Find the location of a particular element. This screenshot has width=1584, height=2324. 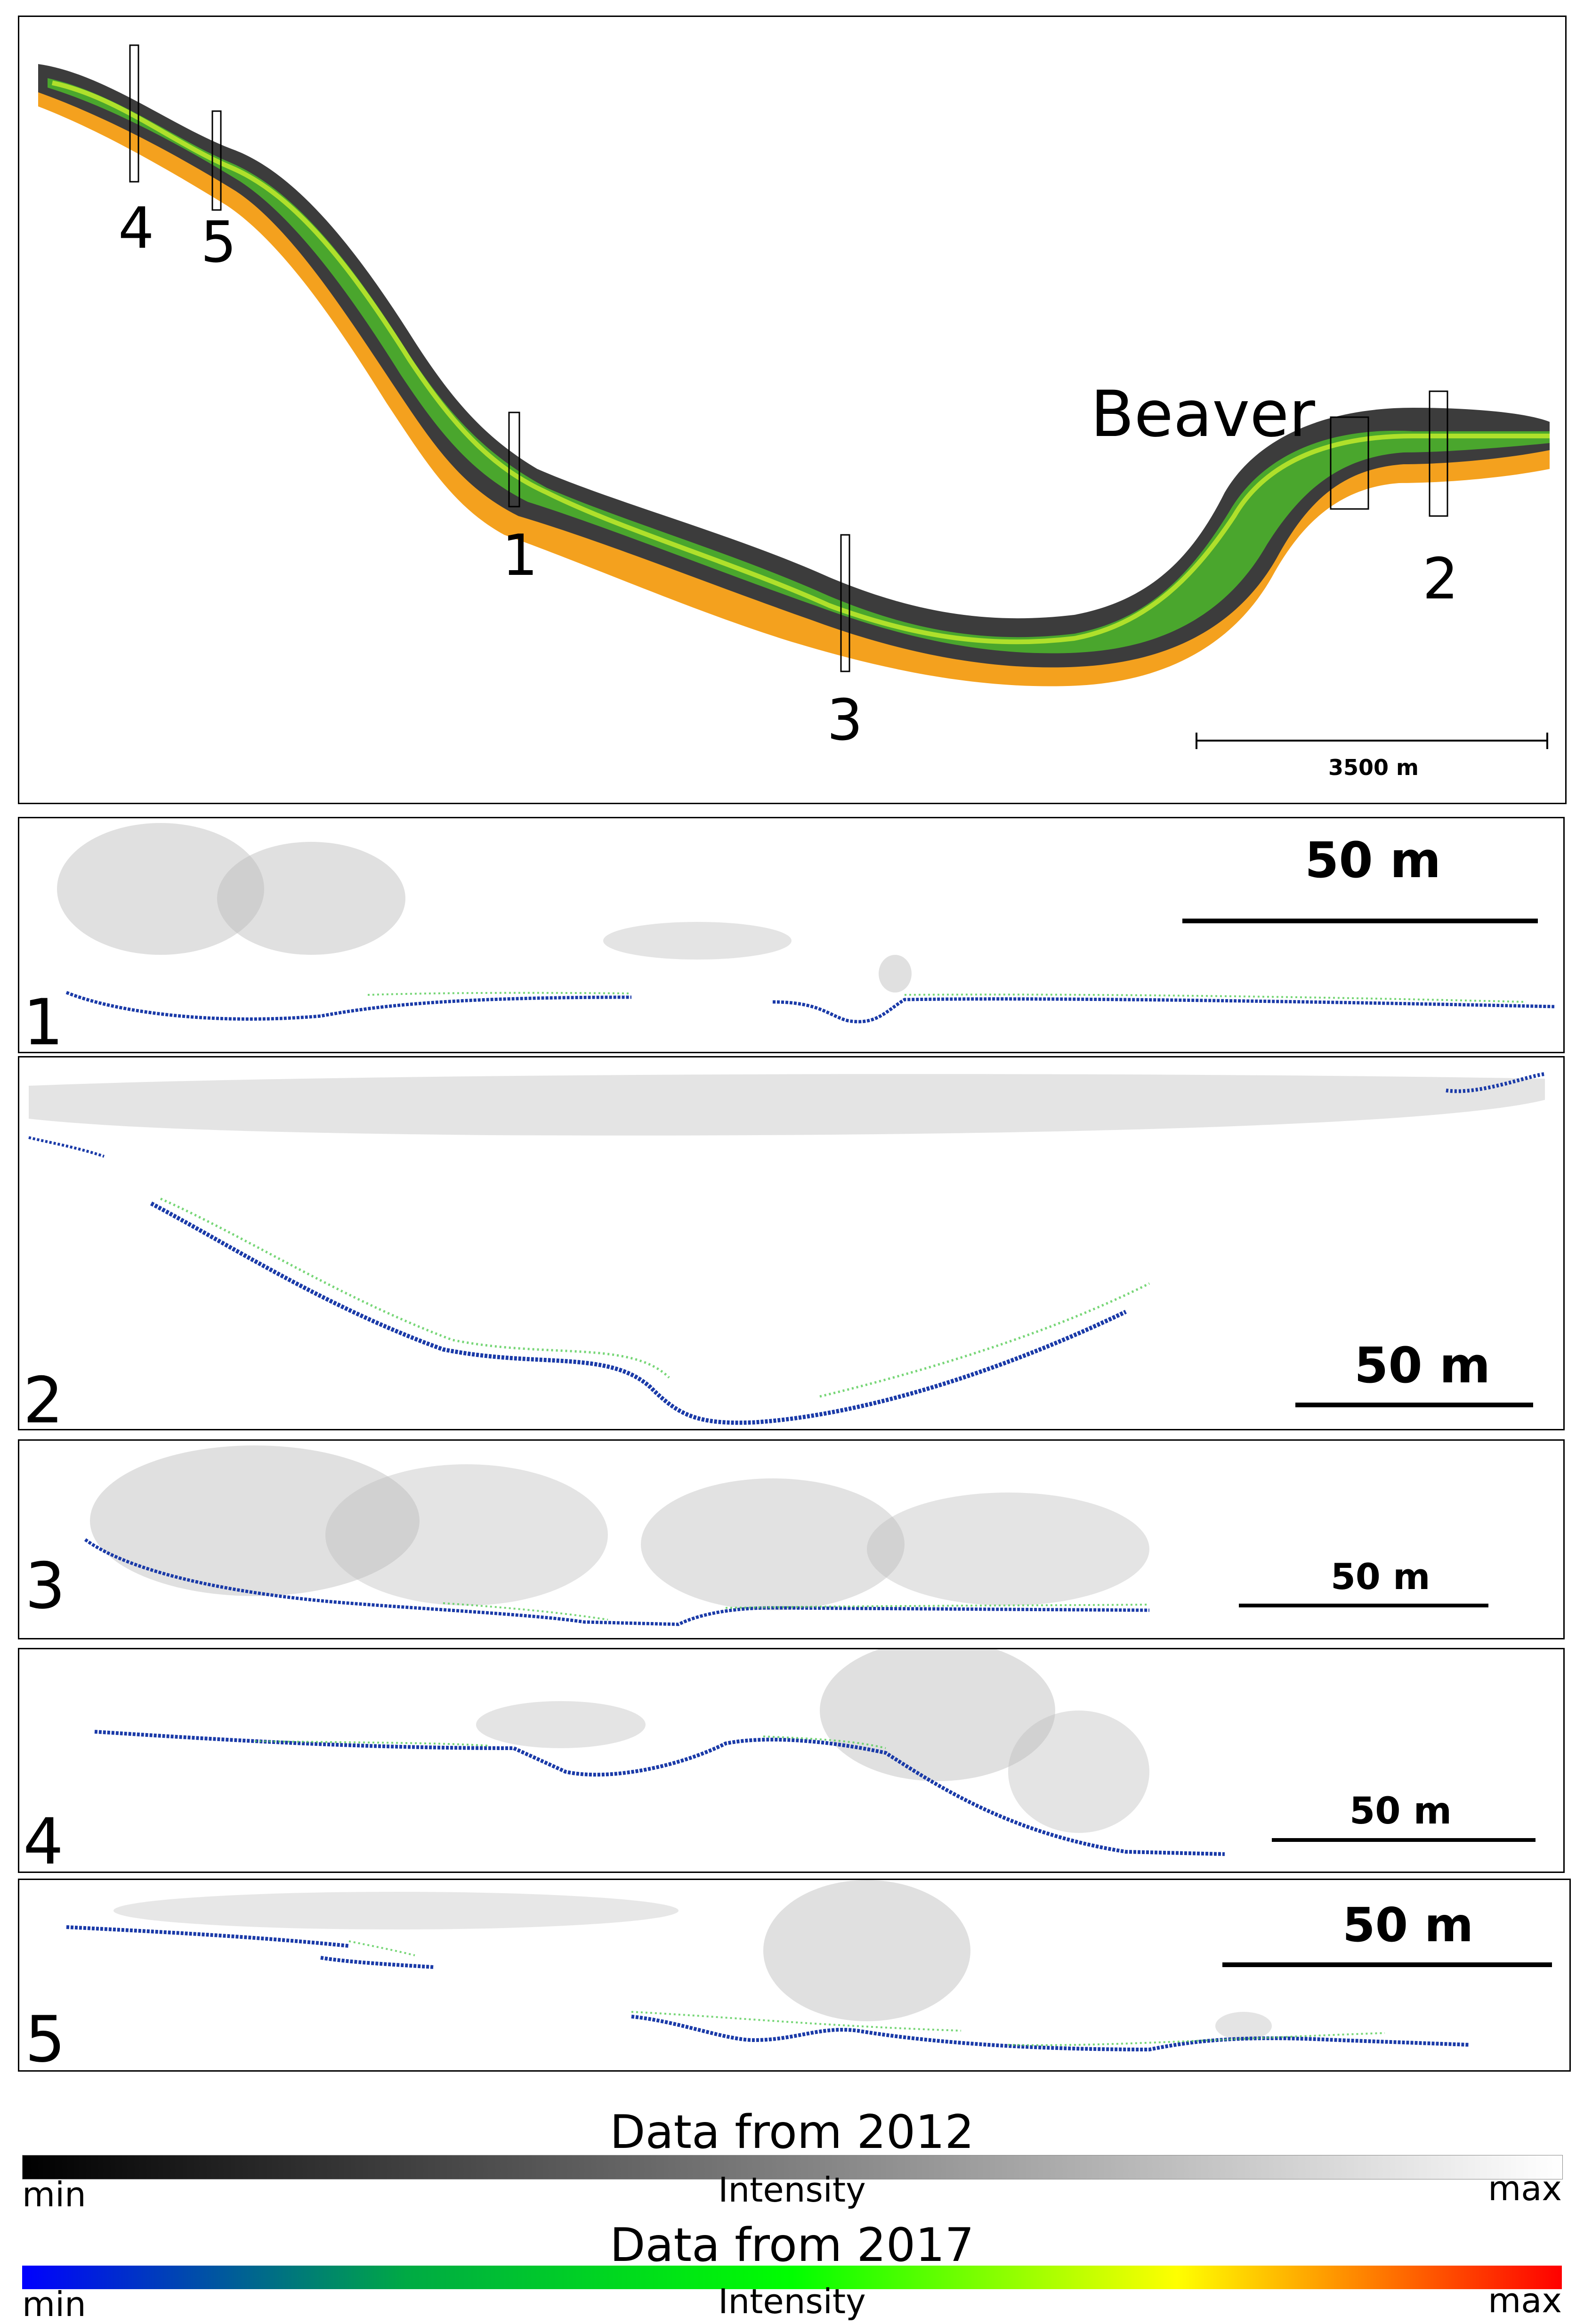

legend-2017-mid: Intensity is located at coordinates (792, 2301).